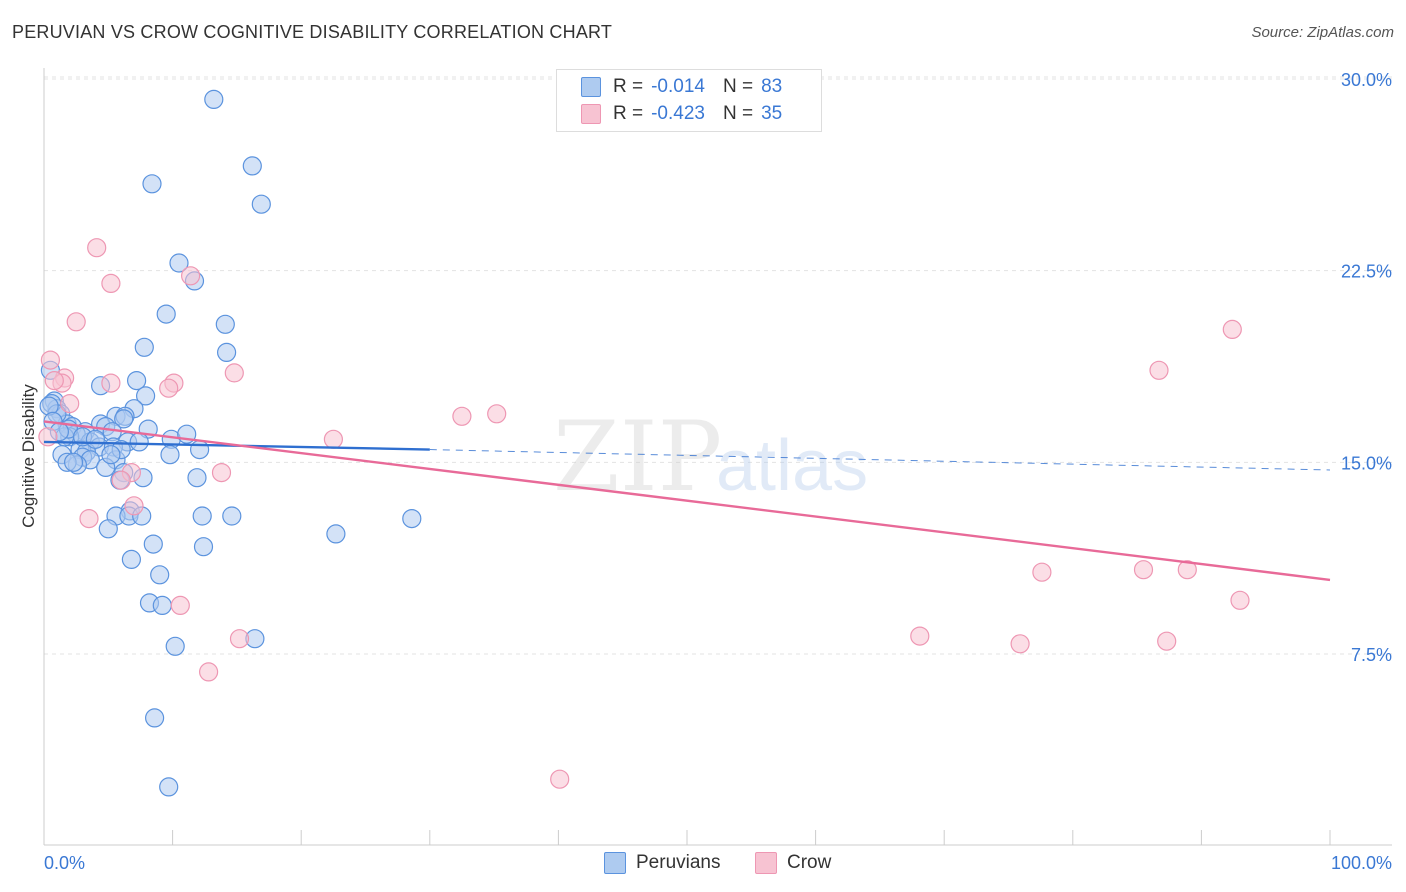  Describe the element at coordinates (792, 466) in the screenshot. I see `watermark-atlas: atlas` at that location.